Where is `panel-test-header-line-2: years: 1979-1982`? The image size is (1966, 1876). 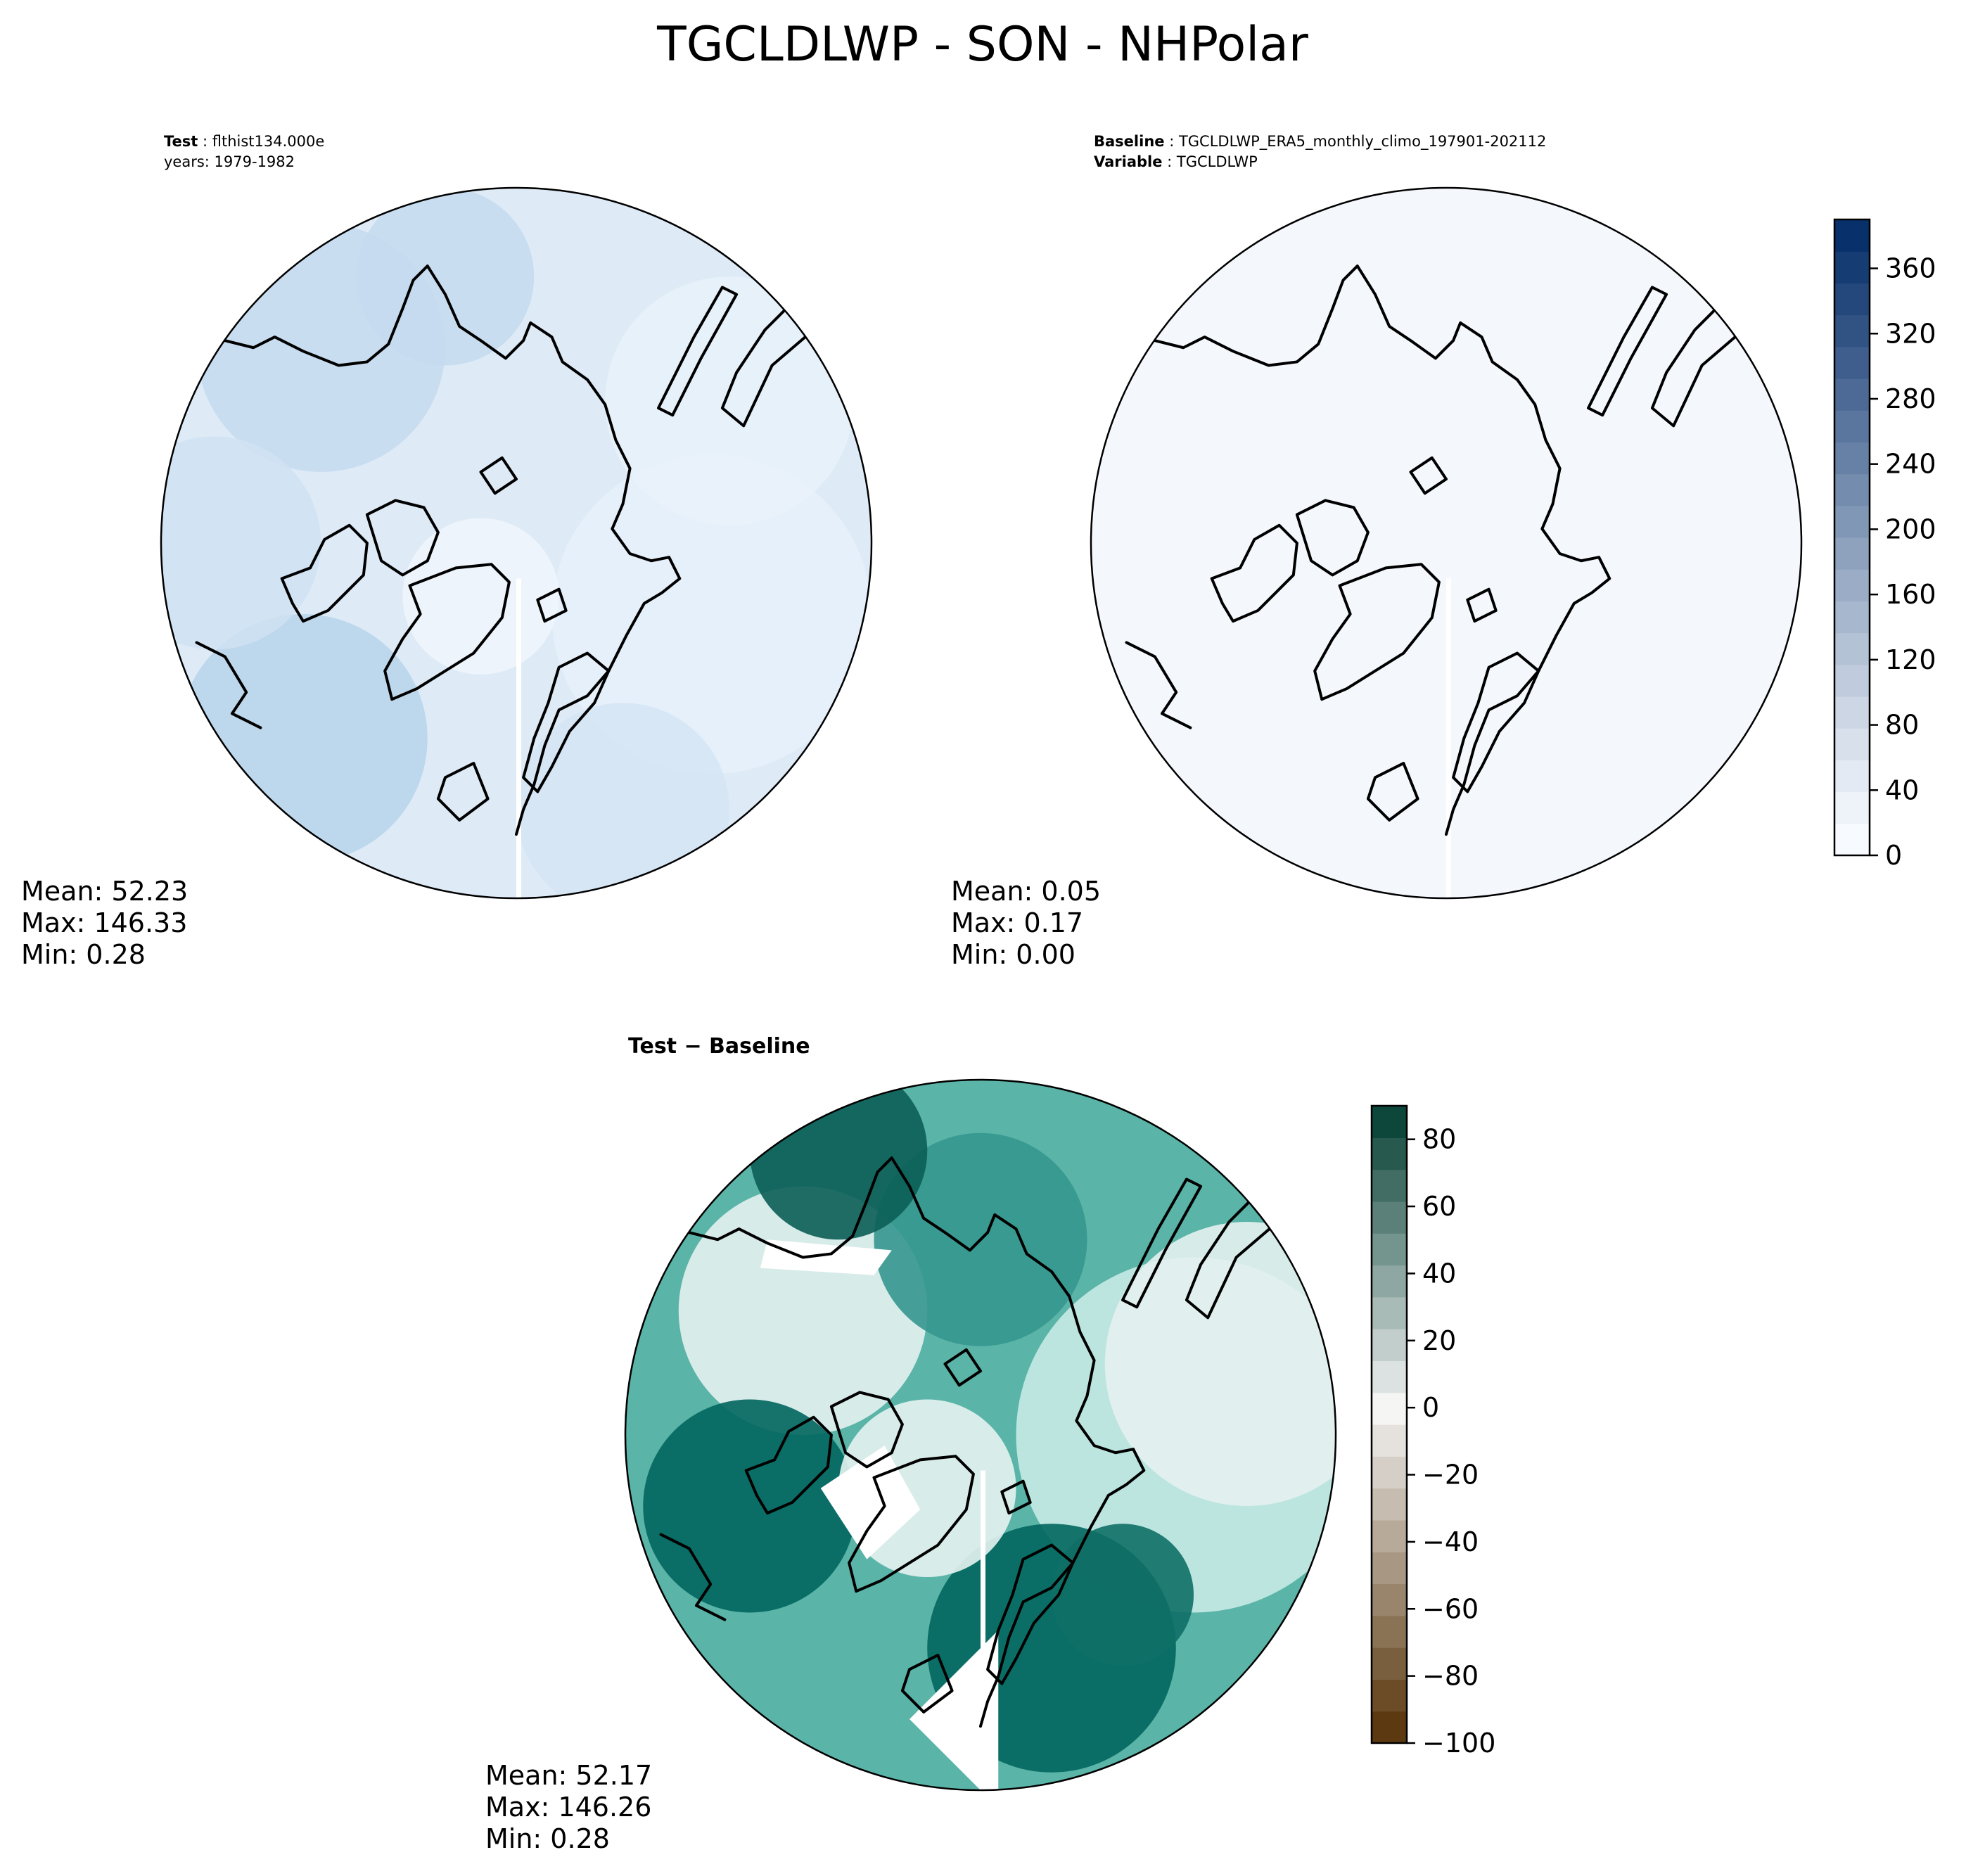 panel-test-header-line-2: years: 1979-1982 is located at coordinates (229, 161).